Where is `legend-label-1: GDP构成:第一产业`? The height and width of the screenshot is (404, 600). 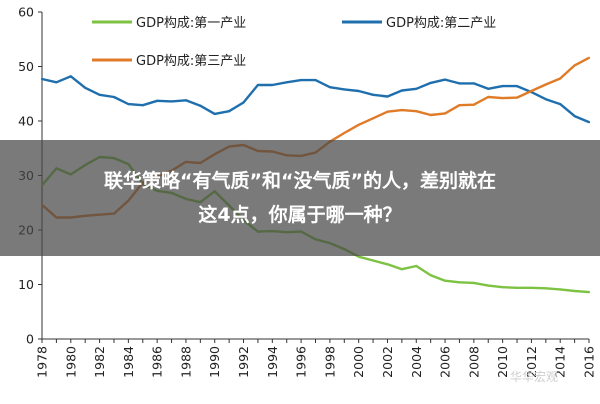
legend-label-1: GDP构成:第一产业 is located at coordinates (191, 23).